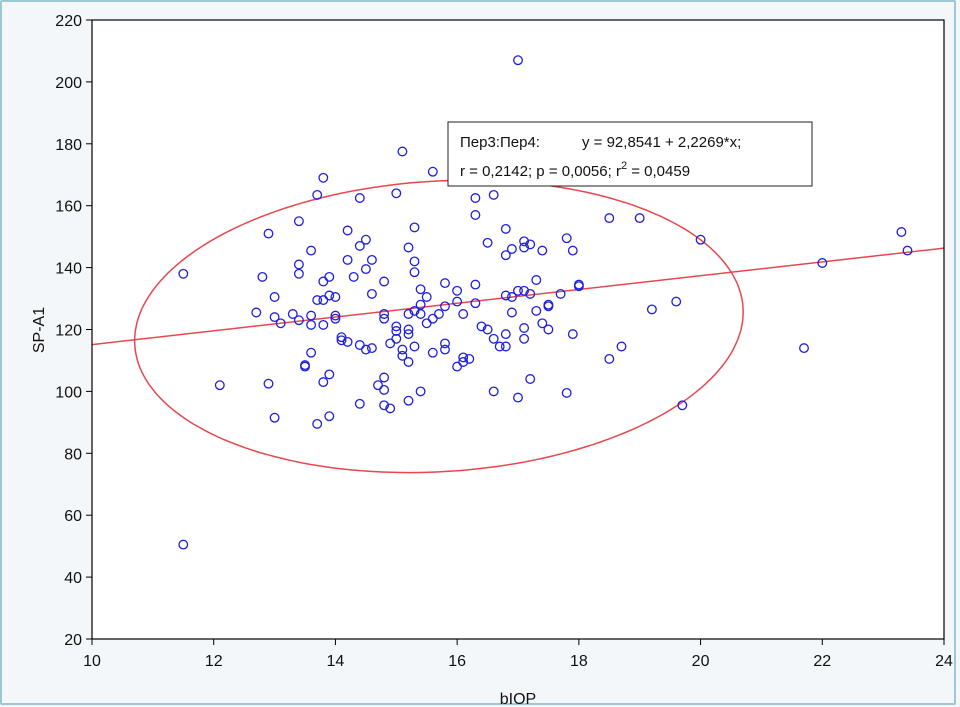 The width and height of the screenshot is (960, 707). I want to click on legend-stats: r = 0,2142; p = 0,0056; r2 = 0,0459, so click(575, 170).